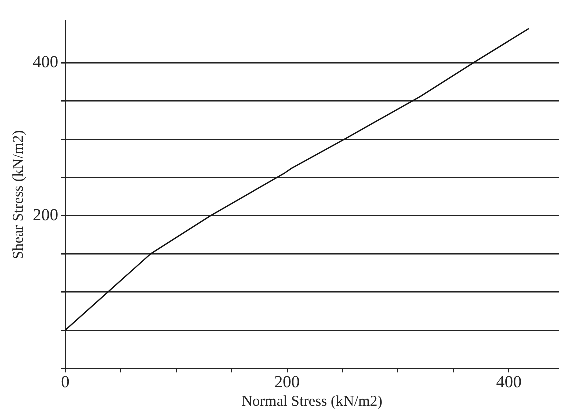 This screenshot has height=419, width=573. What do you see at coordinates (509, 382) in the screenshot?
I see `x-tick-label: 400` at bounding box center [509, 382].